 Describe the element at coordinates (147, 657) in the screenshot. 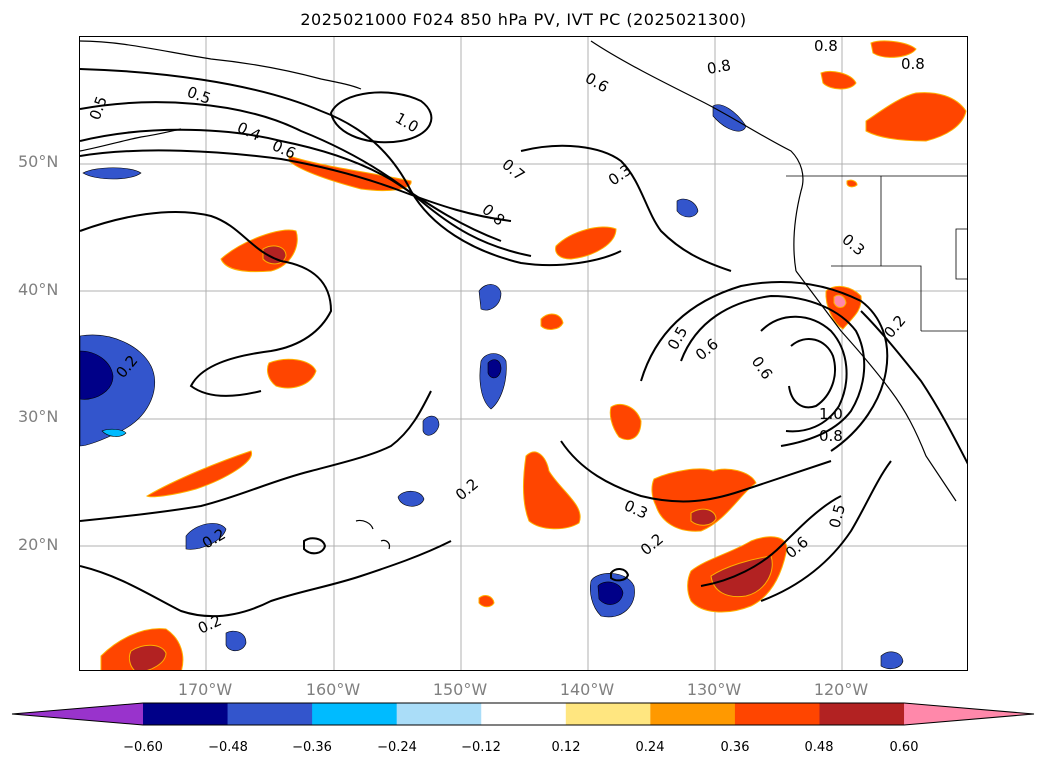

I see `red-core-sw-corner` at that location.